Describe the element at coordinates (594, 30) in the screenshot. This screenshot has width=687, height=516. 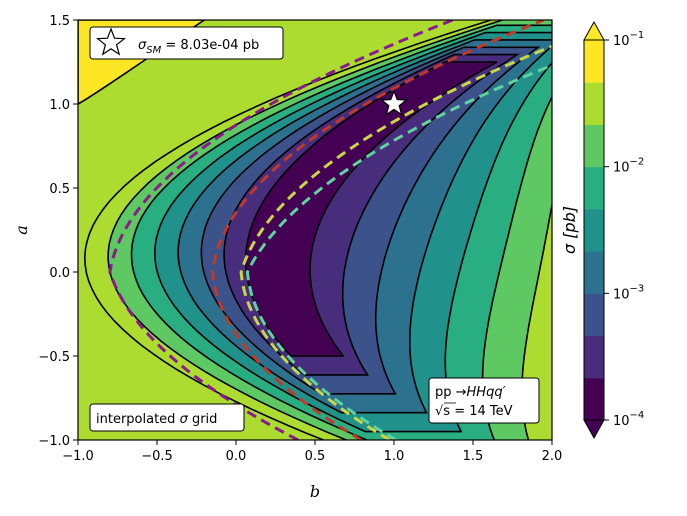
I see `colorbar-over-arrow` at that location.